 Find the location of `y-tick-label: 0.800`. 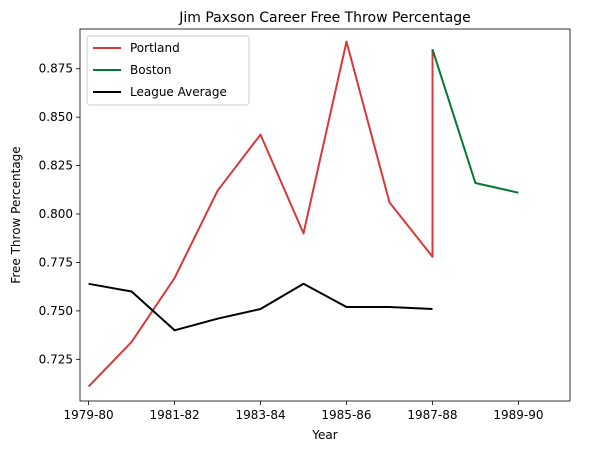

y-tick-label: 0.800 is located at coordinates (56, 214).